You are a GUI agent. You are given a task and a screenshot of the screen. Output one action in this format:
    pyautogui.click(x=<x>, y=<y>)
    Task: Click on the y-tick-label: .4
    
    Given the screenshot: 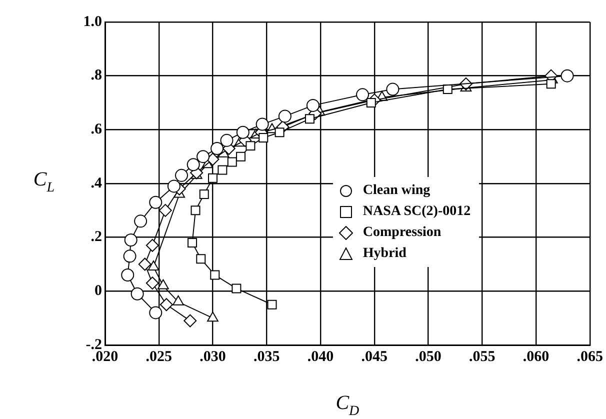 What is the action you would take?
    pyautogui.click(x=96, y=183)
    